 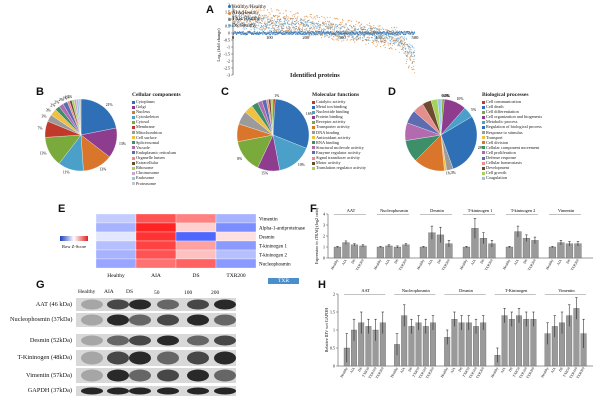 What do you see at coordinates (339, 142) in the screenshot?
I see `legend-item: RNA binding` at bounding box center [339, 142].